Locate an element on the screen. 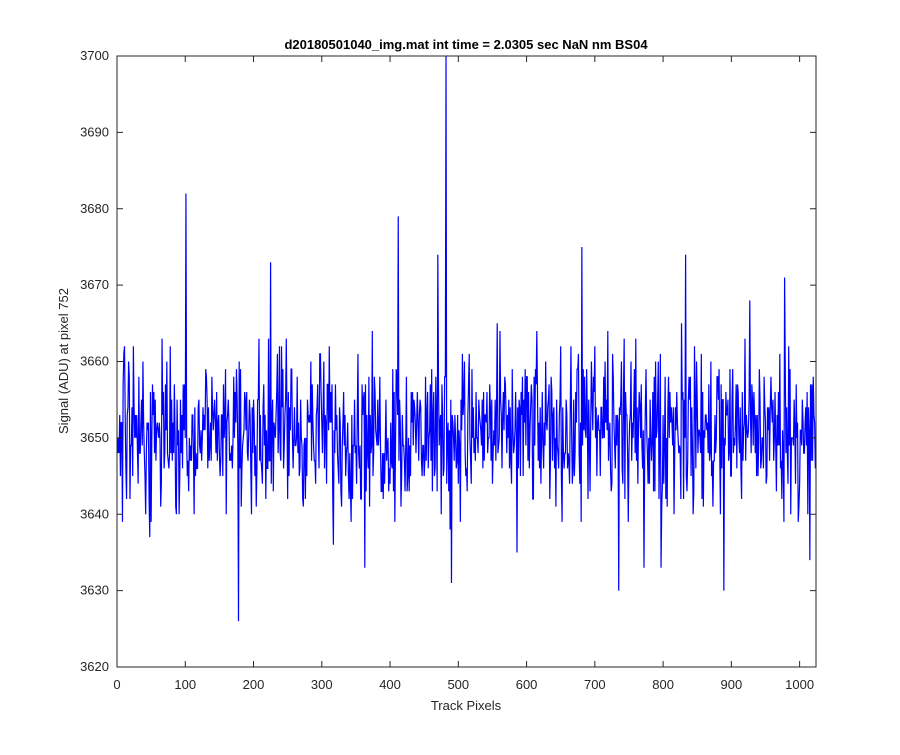  x-tick-label: 800 is located at coordinates (663, 684).